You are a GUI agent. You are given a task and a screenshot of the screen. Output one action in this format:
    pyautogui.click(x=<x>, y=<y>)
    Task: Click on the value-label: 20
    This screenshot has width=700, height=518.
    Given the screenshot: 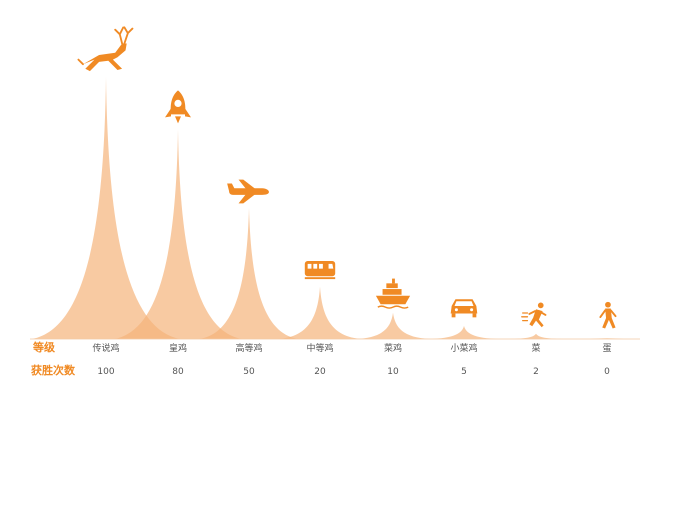 What is the action you would take?
    pyautogui.click(x=320, y=372)
    